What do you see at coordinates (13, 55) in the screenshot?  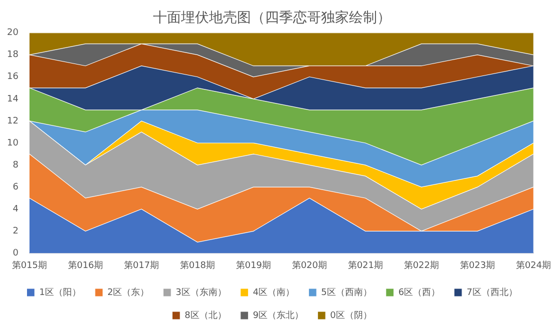 I see `y-tick-label: 18` at bounding box center [13, 55].